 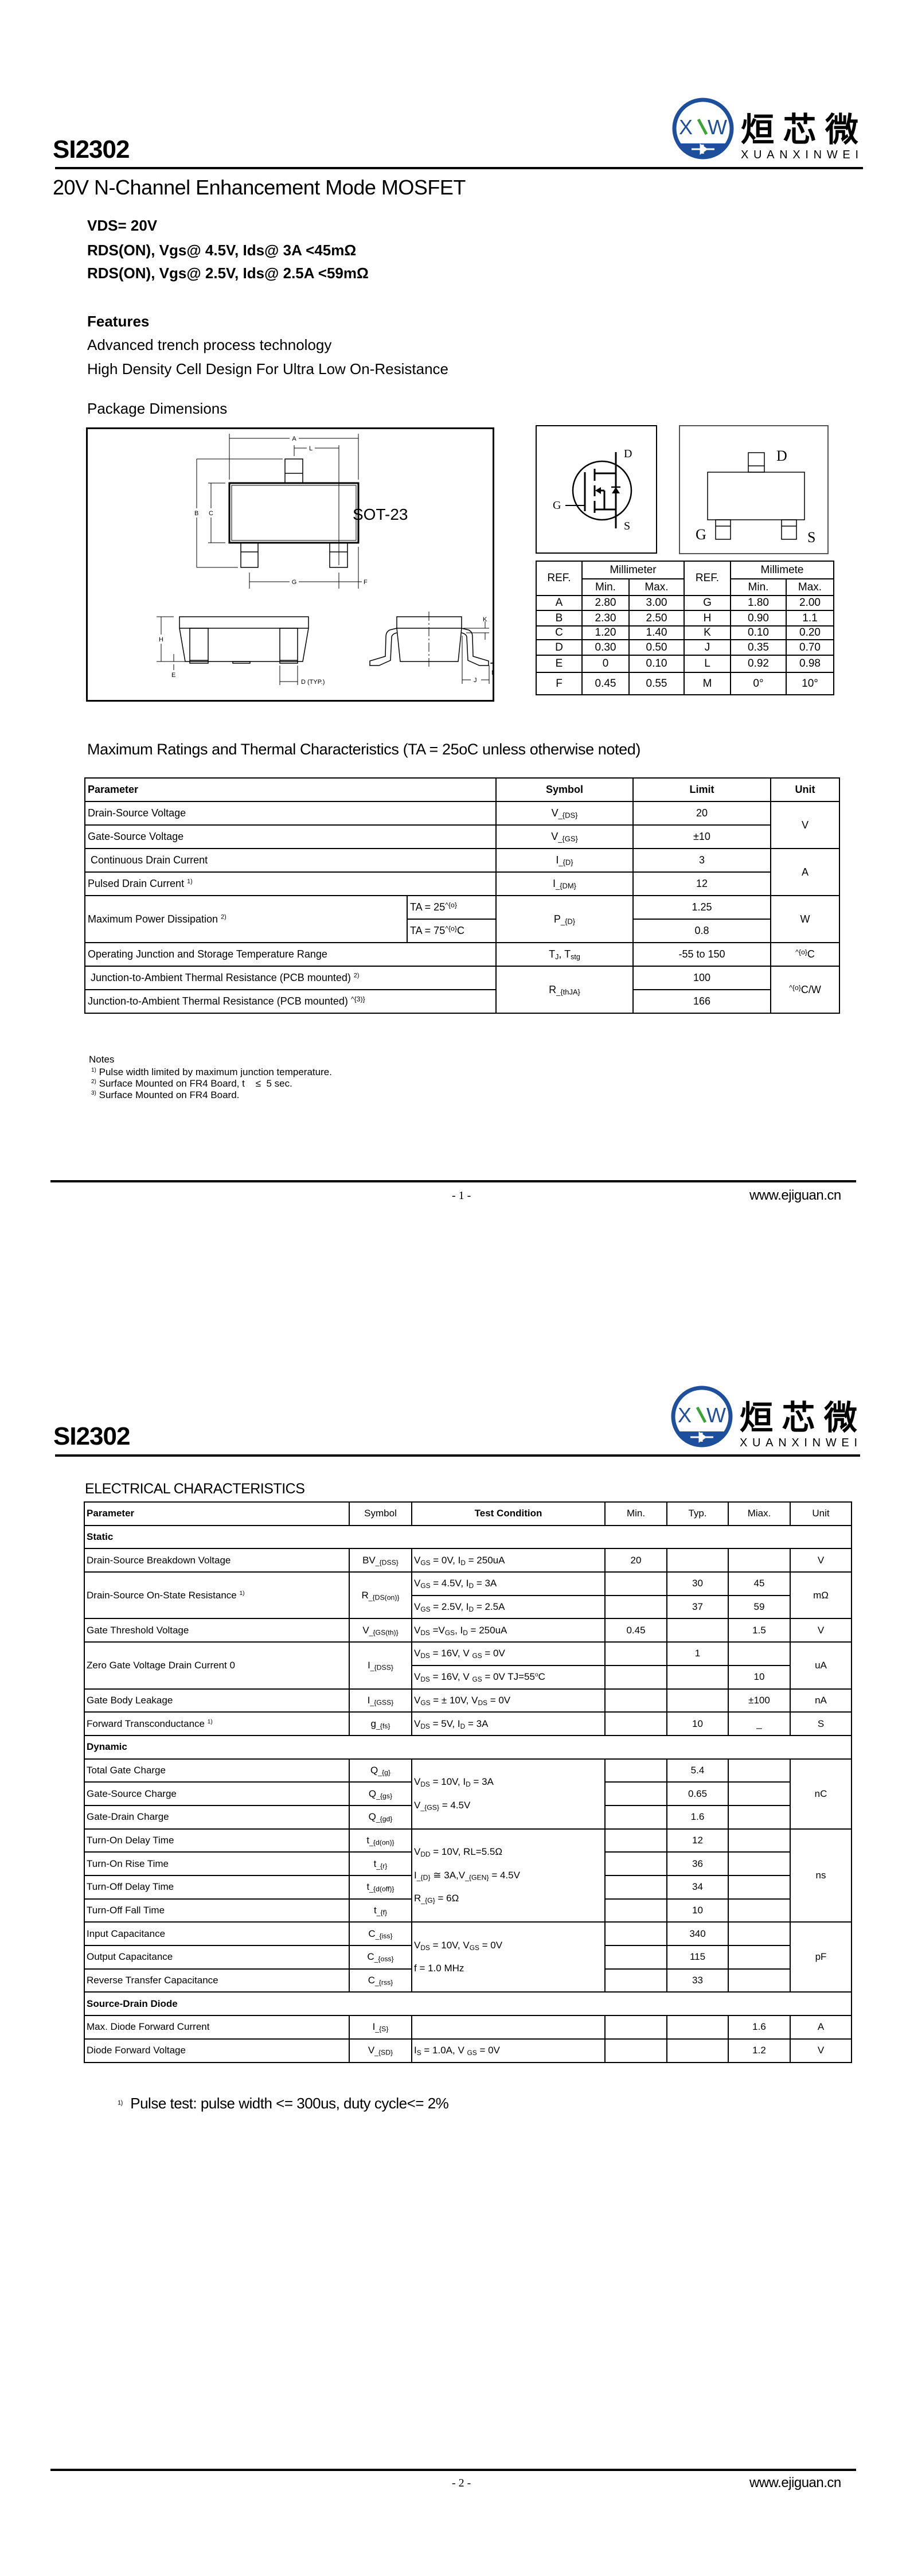 I want to click on page-number: - 1 -, so click(x=461, y=1195).